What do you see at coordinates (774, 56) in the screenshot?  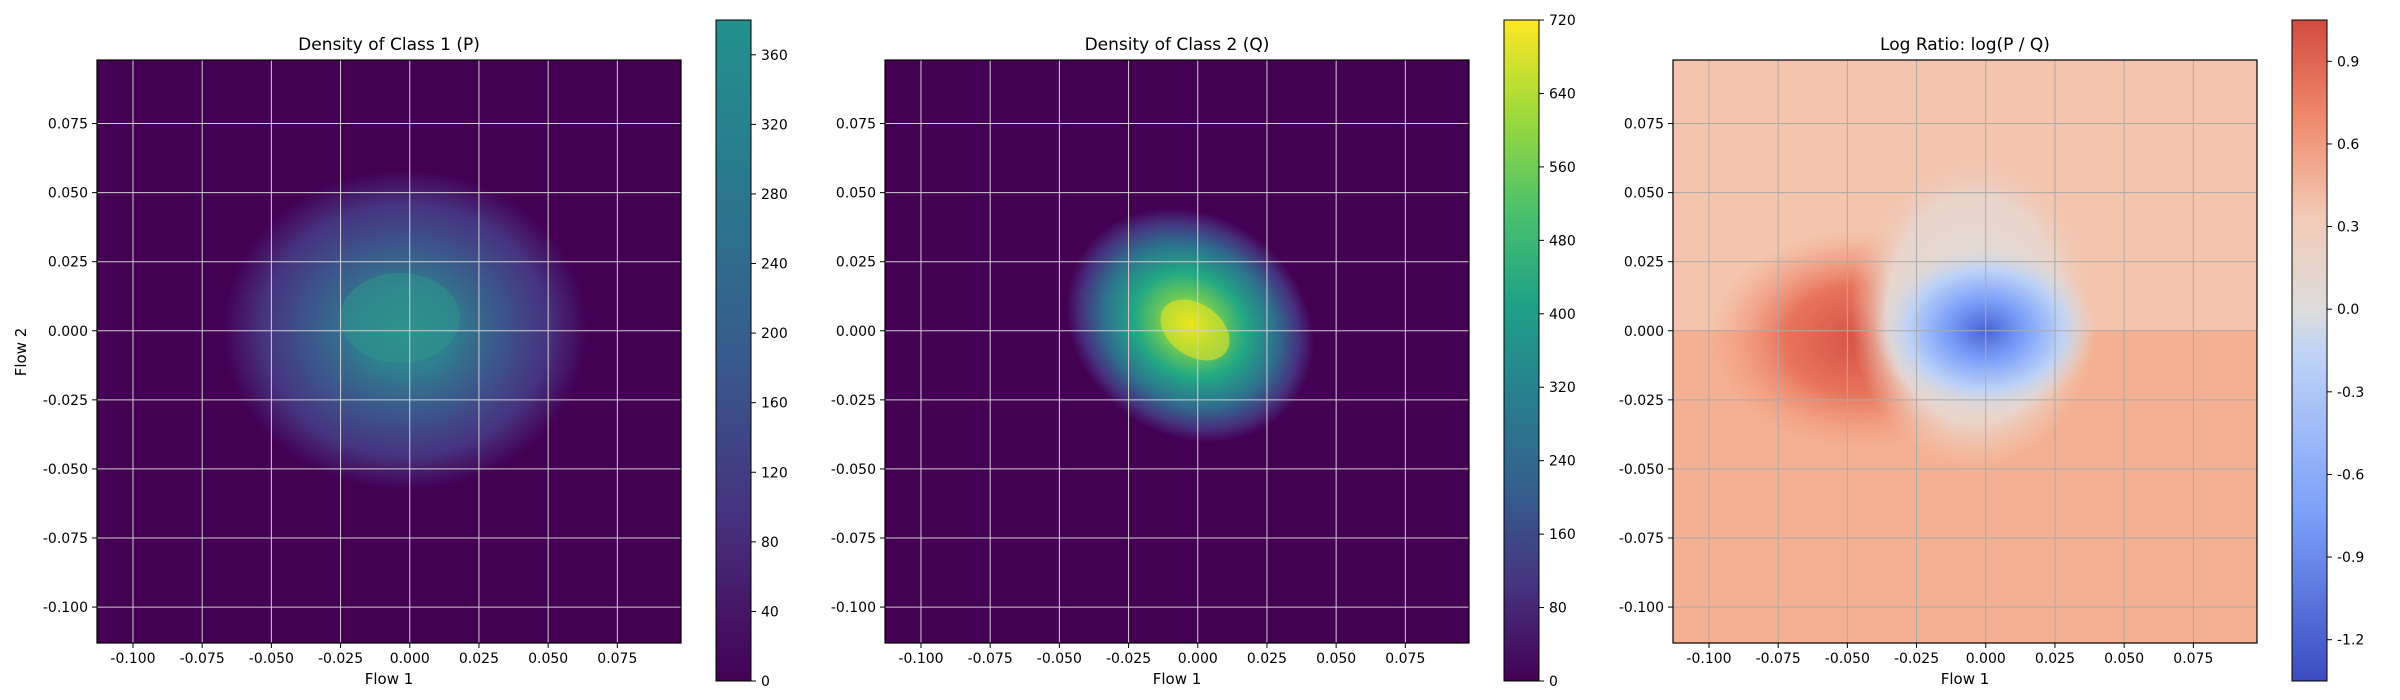 I see `colorbar-tick-label: 360` at bounding box center [774, 56].